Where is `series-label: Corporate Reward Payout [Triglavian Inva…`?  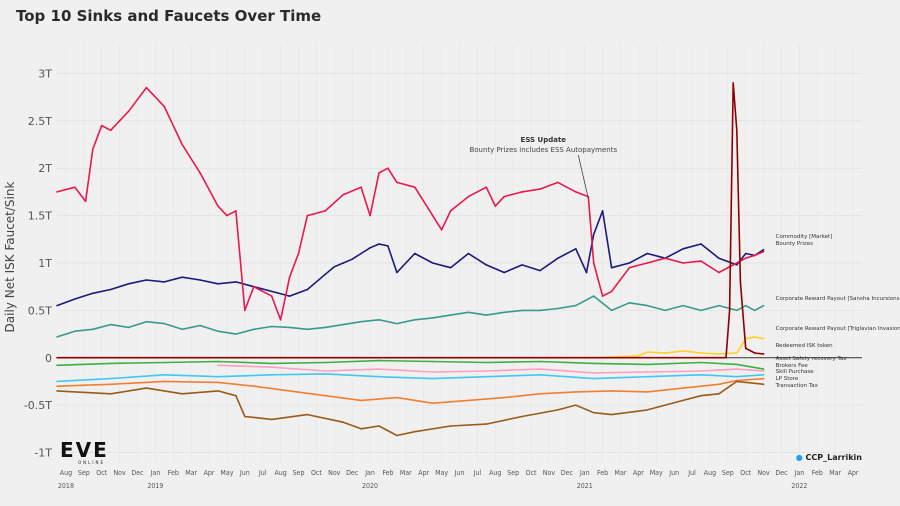
series-label: Corporate Reward Payout [Triglavian Inva… is located at coordinates (838, 329).